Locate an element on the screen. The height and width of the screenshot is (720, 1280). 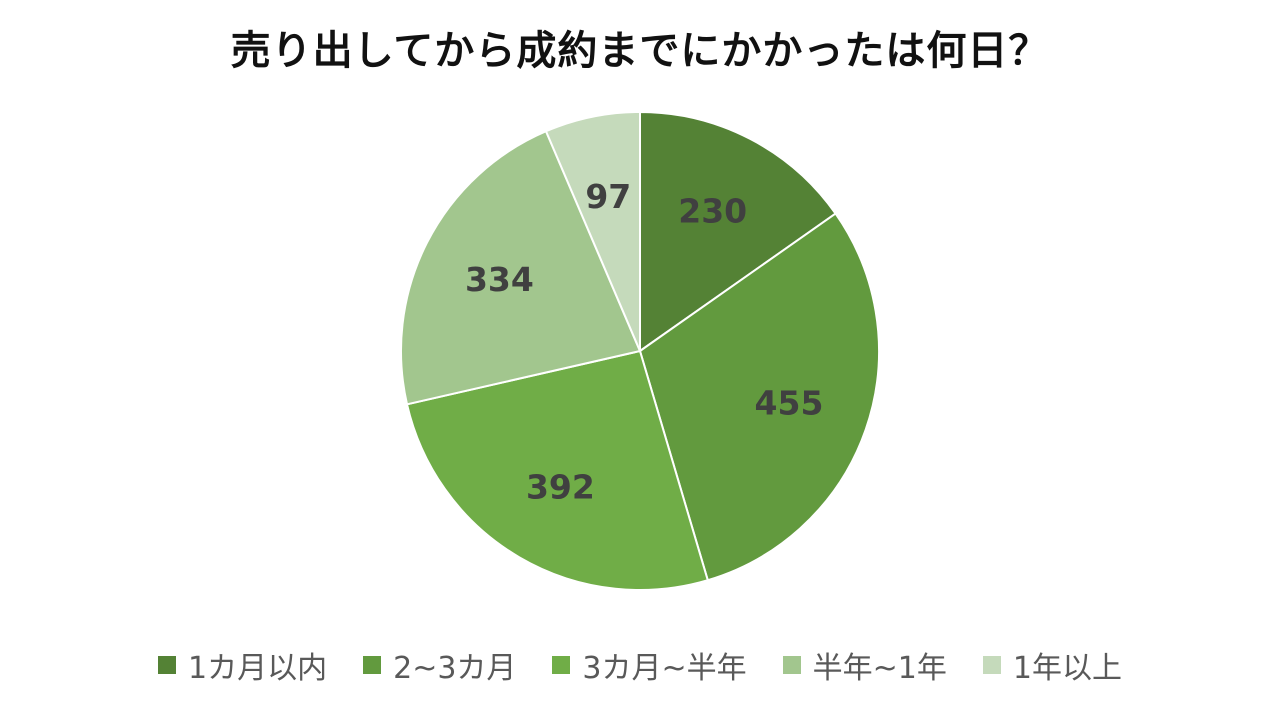
pie-data-labels: 230 455 392 334 97 is located at coordinates (644, 342).